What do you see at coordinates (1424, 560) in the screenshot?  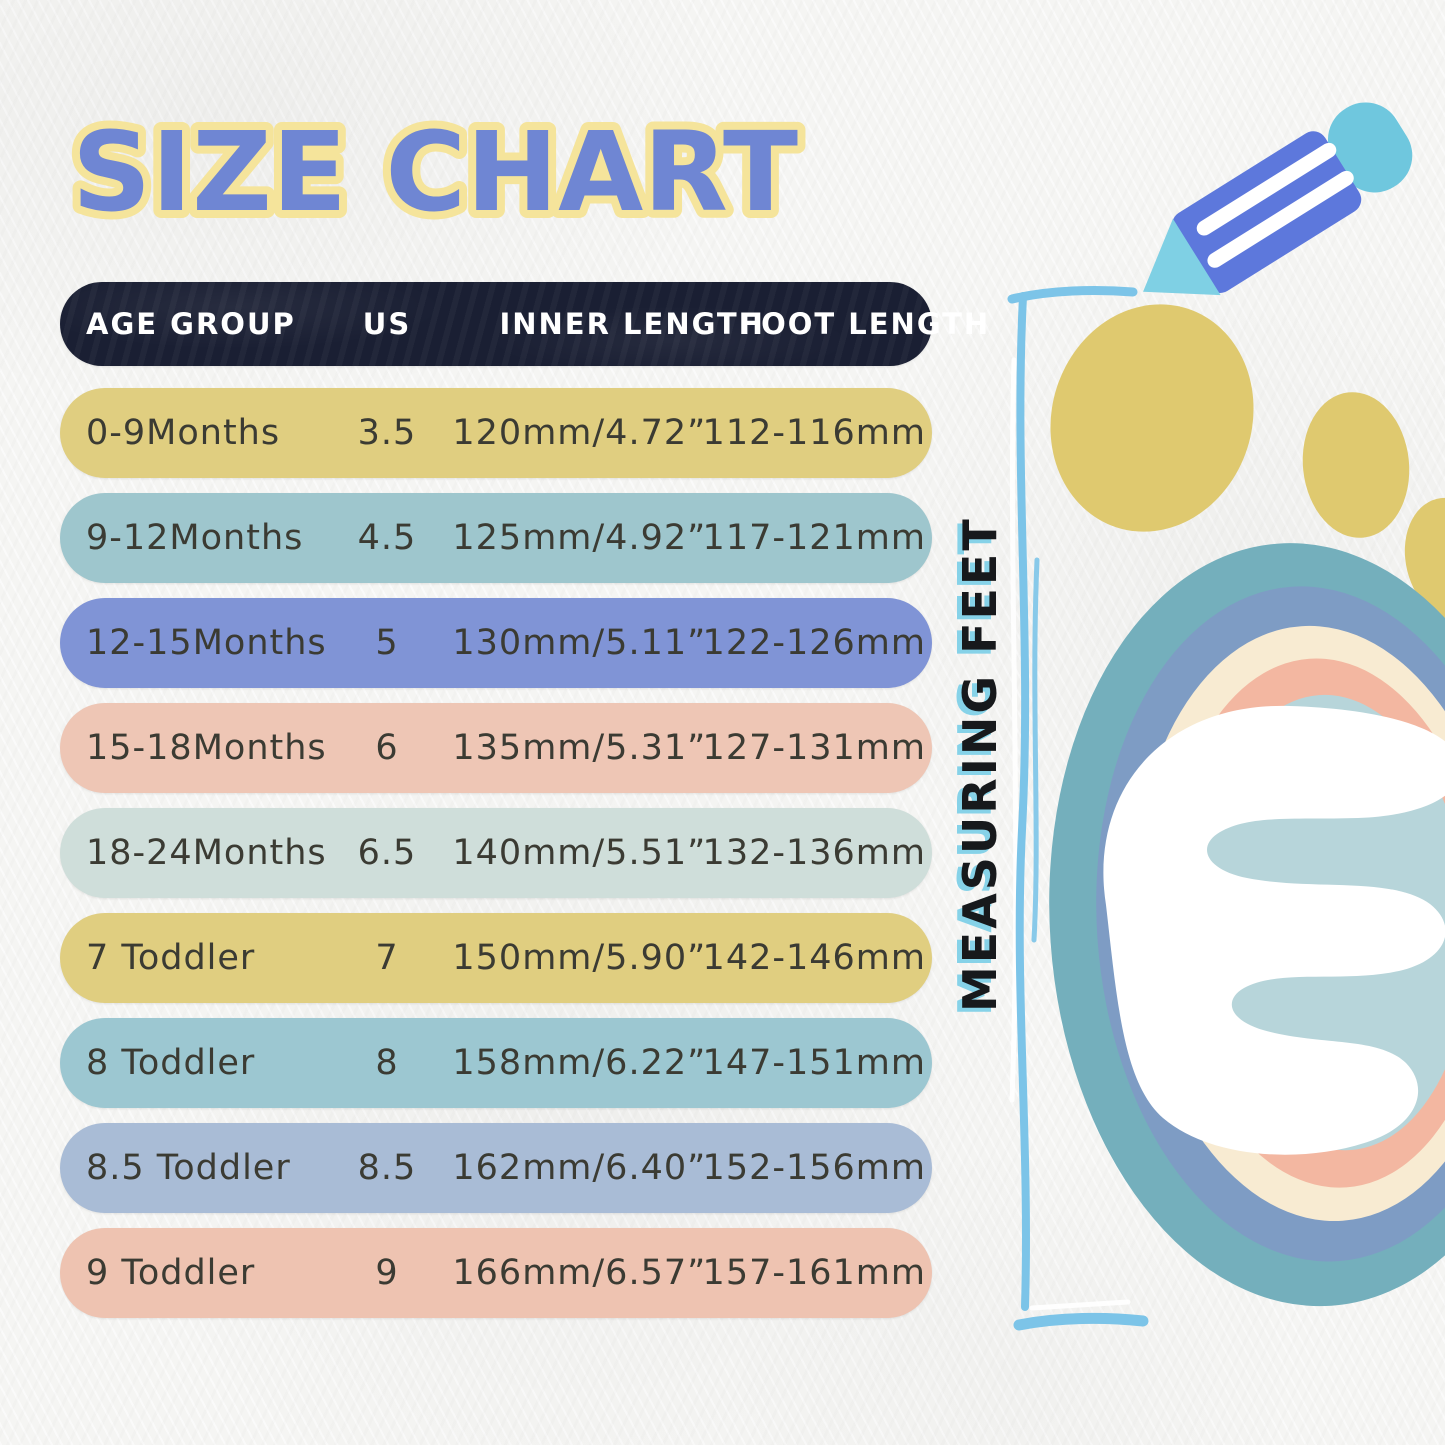 I see `third-toe-shape` at bounding box center [1424, 560].